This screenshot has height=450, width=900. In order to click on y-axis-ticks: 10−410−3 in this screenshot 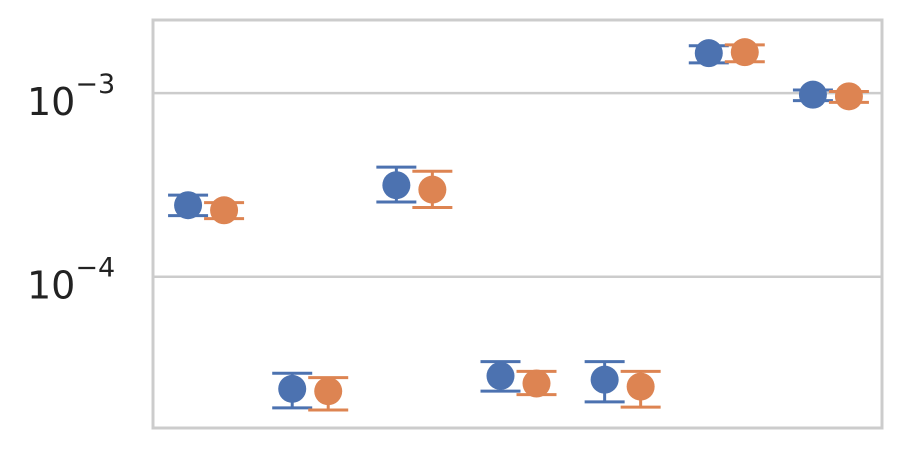, I will do `click(71, 188)`.